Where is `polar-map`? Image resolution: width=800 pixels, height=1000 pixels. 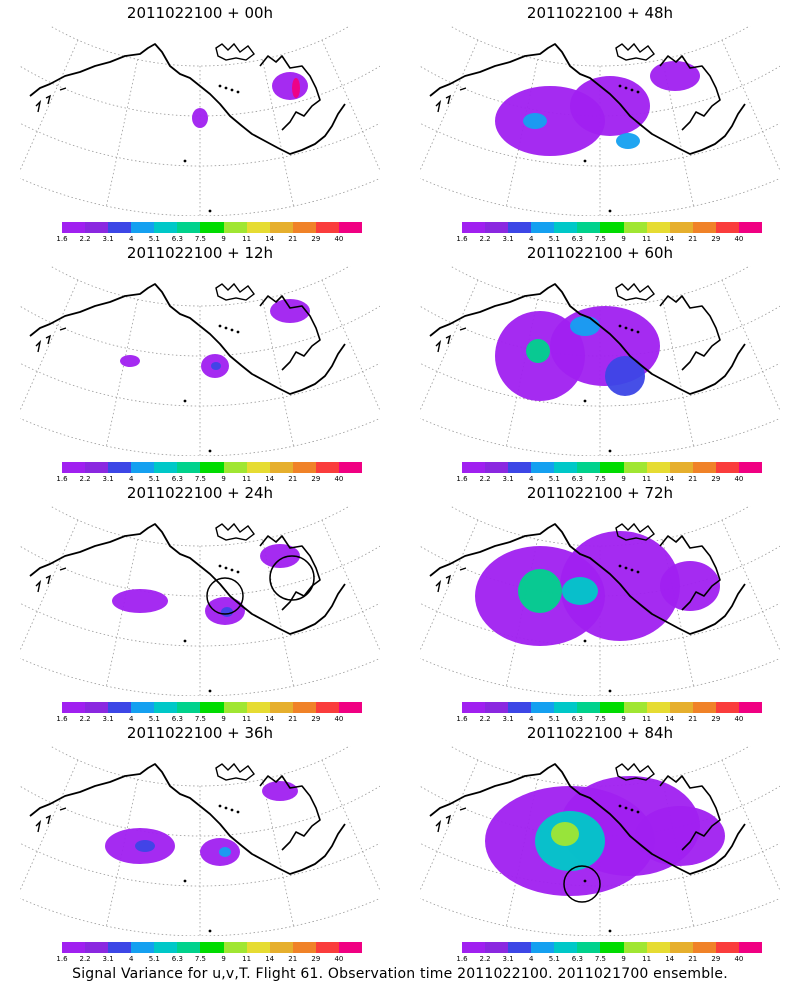
polar-map is located at coordinates (200, 601).